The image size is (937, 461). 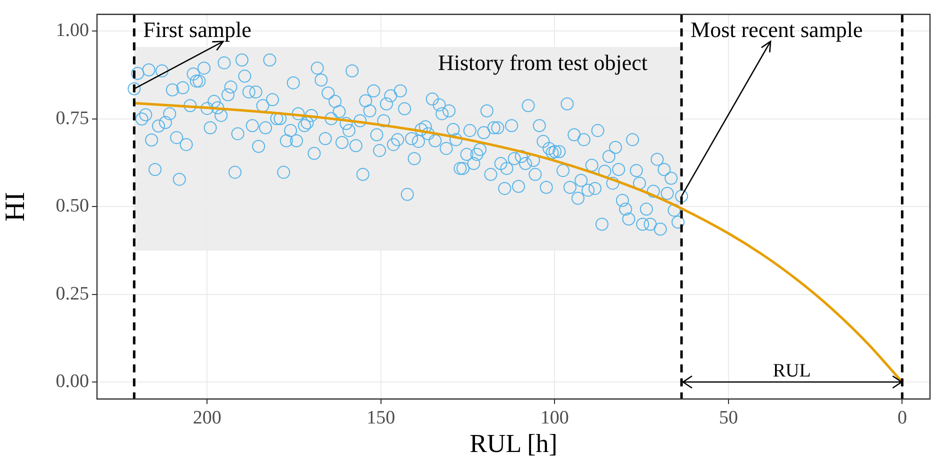 What do you see at coordinates (902, 417) in the screenshot?
I see `x-tick-label: 0` at bounding box center [902, 417].